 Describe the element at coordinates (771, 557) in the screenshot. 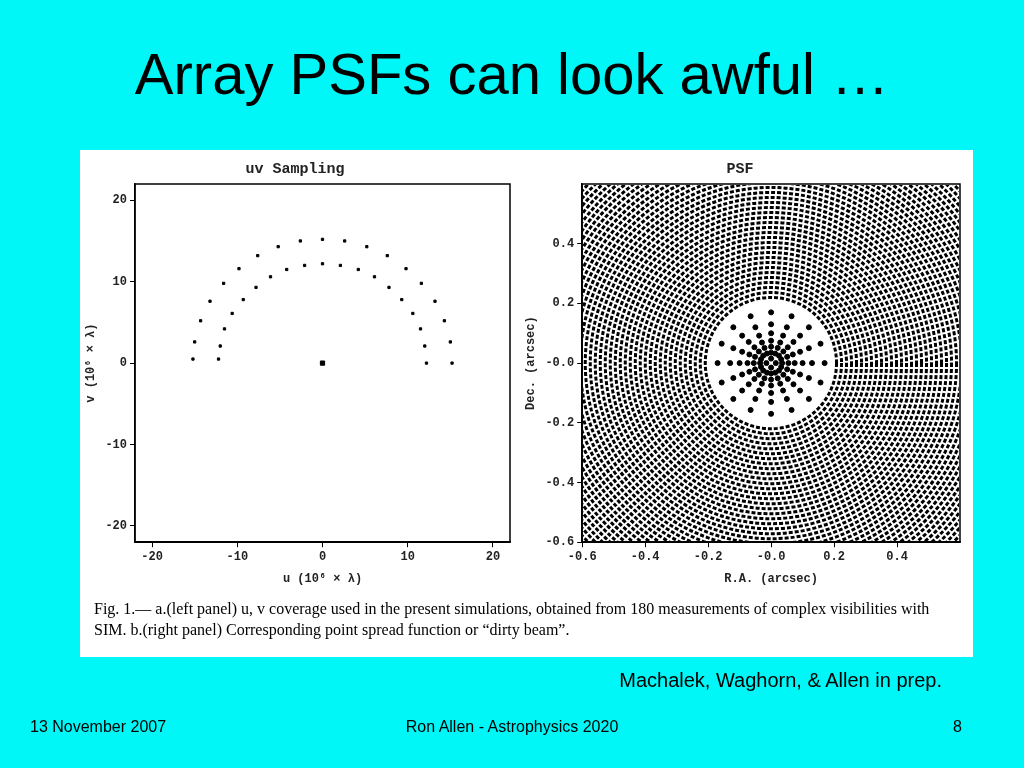

I see `x-tick-label: -0.0` at that location.